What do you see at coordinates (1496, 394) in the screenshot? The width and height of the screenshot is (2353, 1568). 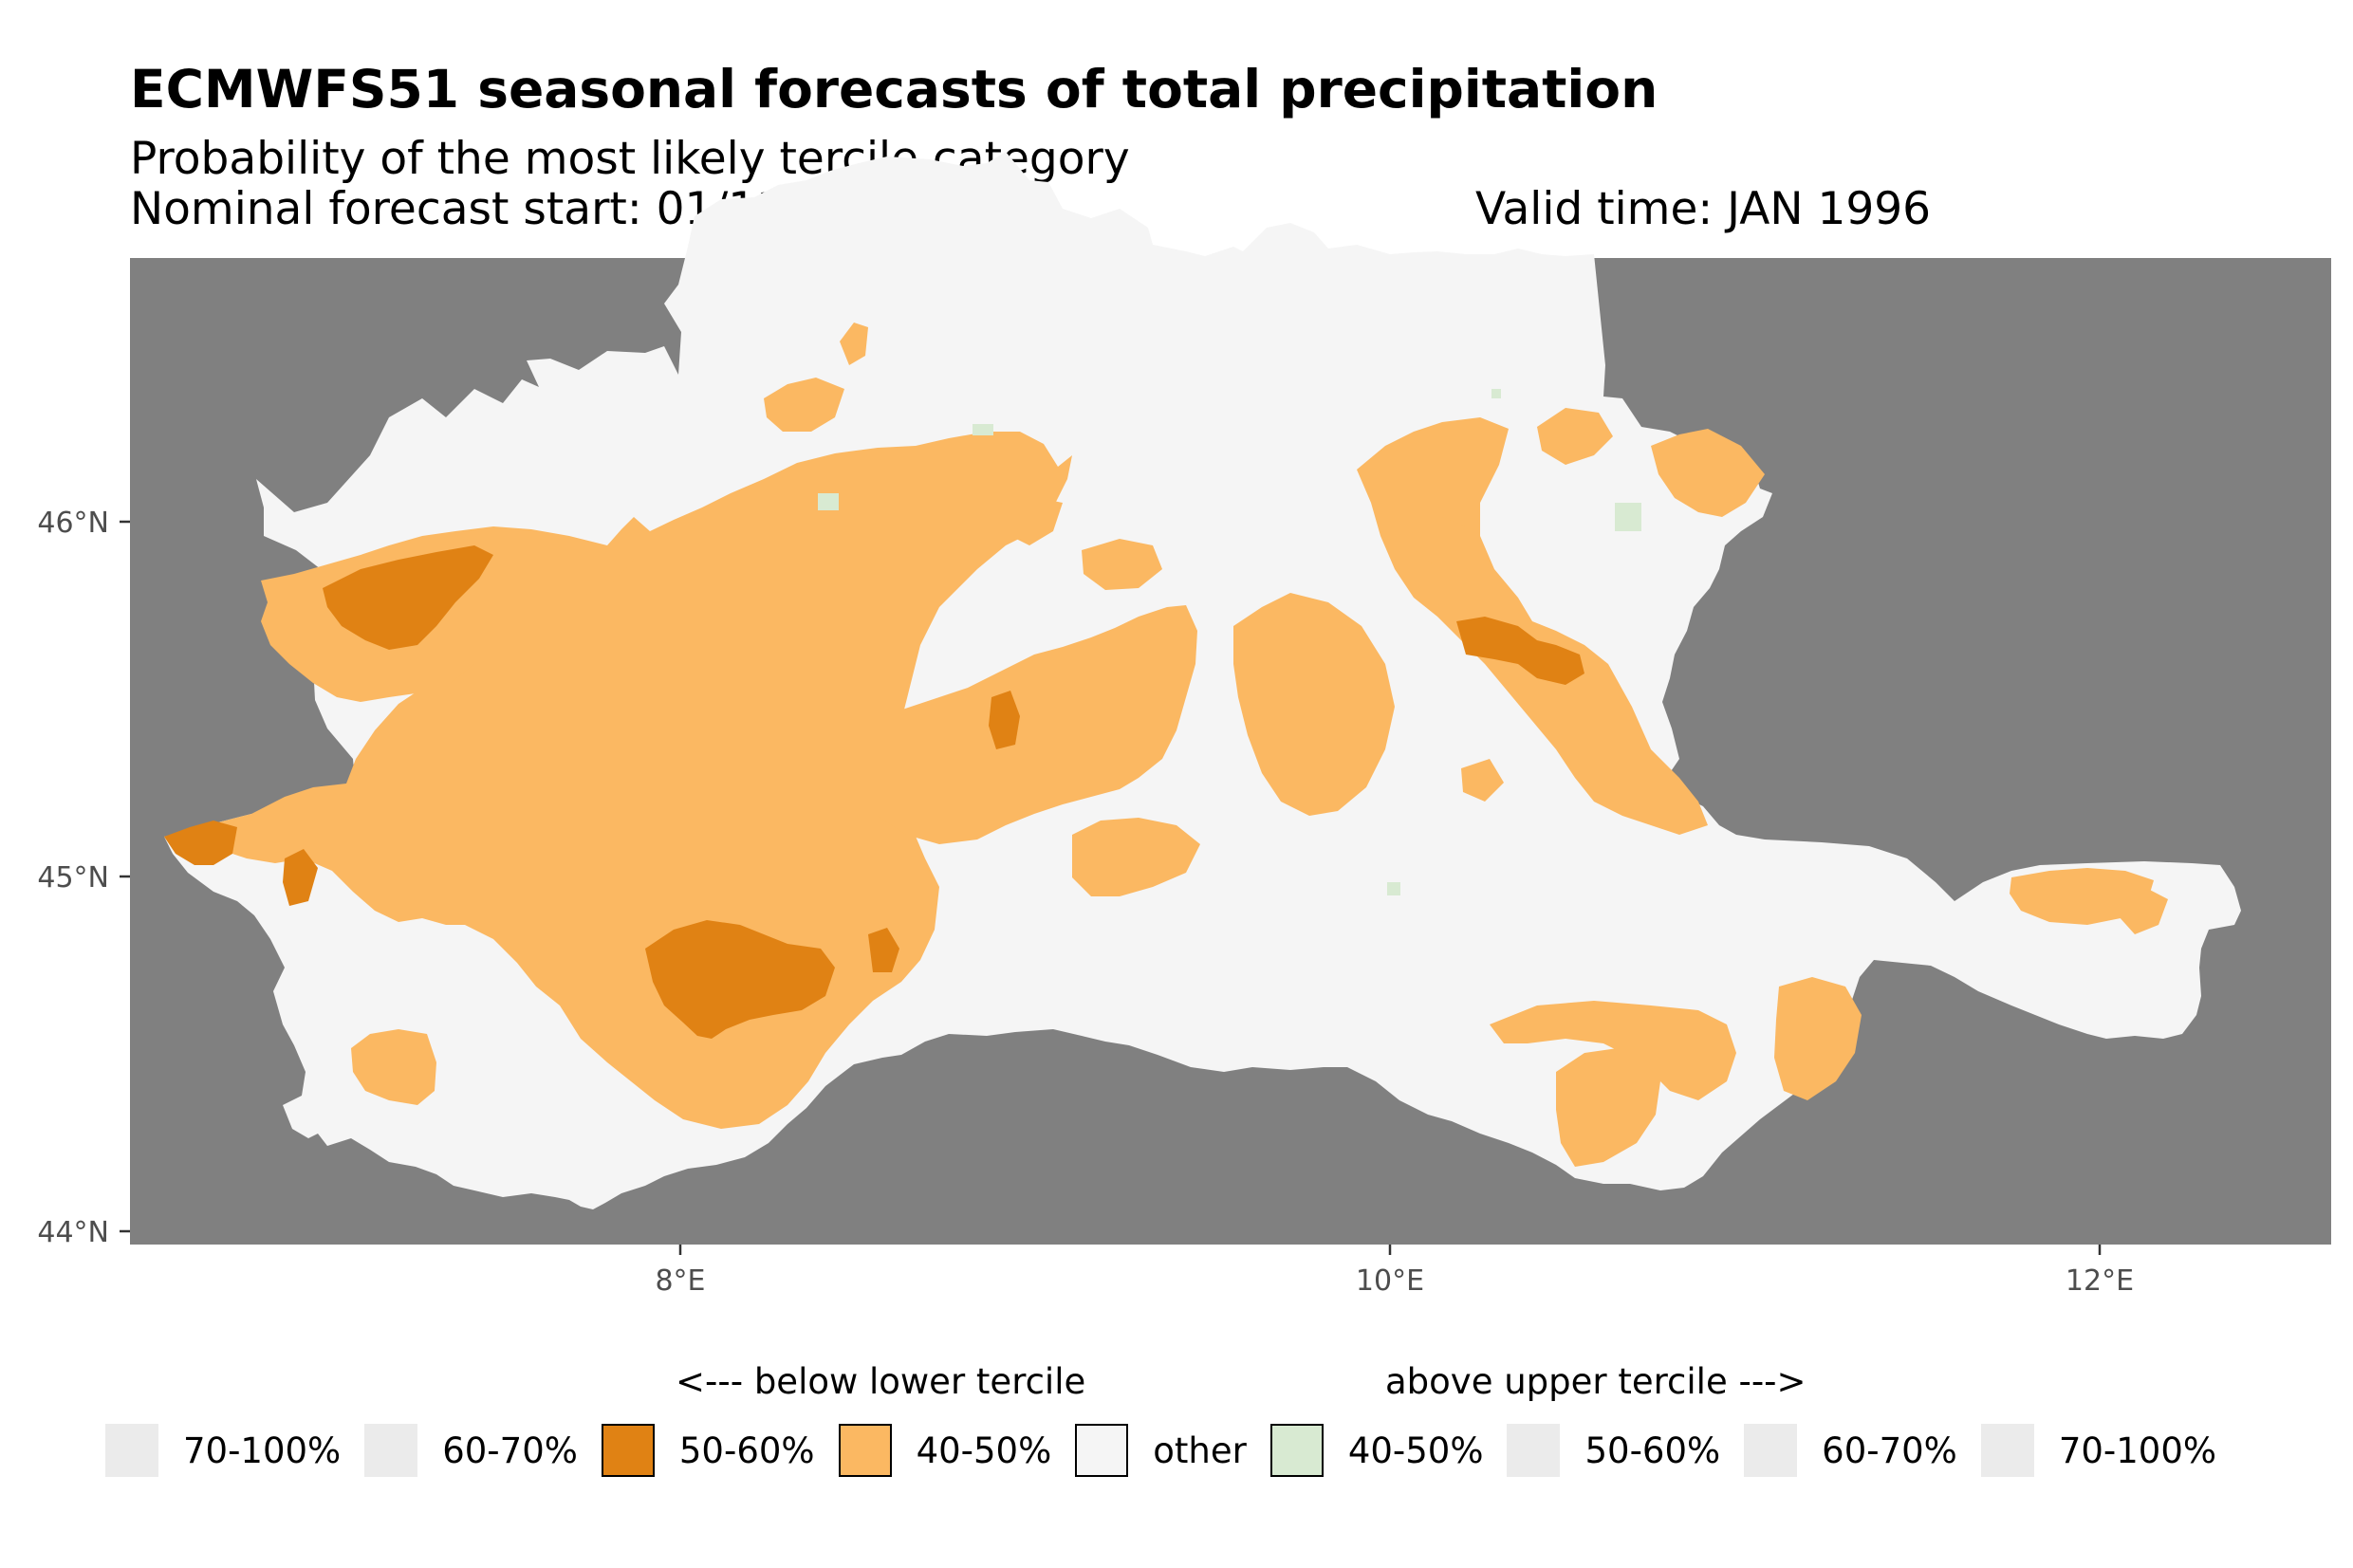 I see `region-above-40-50-e` at bounding box center [1496, 394].